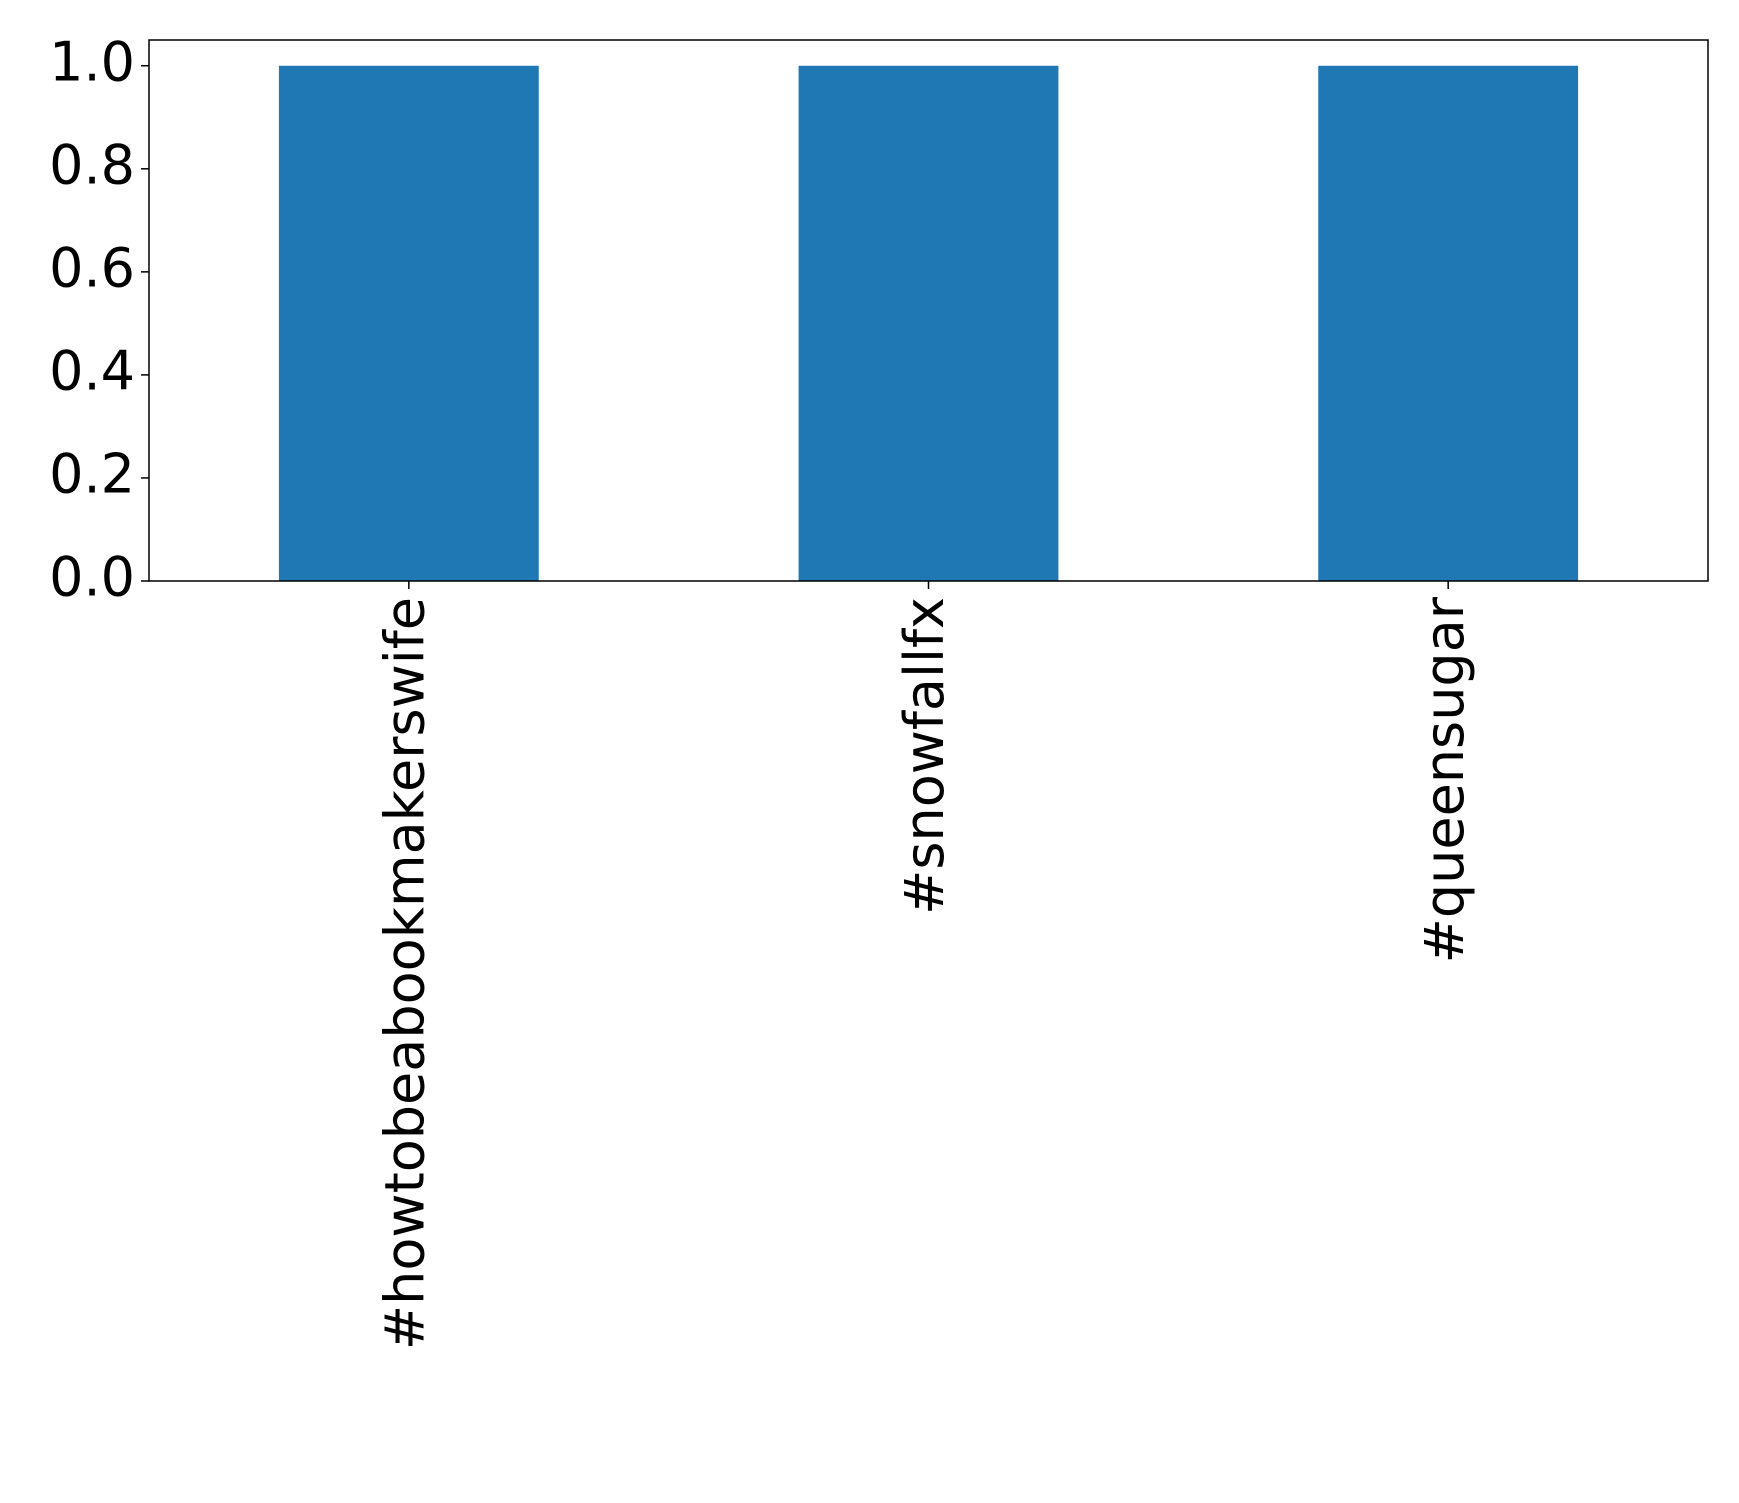 This screenshot has height=1503, width=1739. Describe the element at coordinates (1444, 779) in the screenshot. I see `x-tick-label: #queensugar` at that location.